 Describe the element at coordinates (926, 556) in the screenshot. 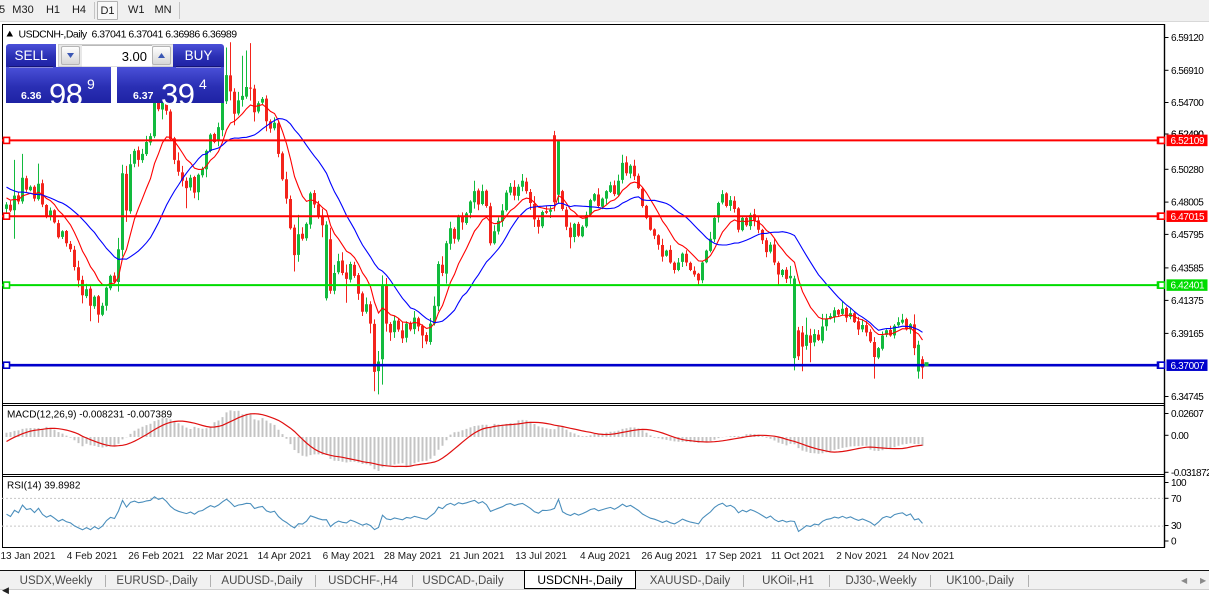

I see `svg-text: 24 Nov 2021` at that location.